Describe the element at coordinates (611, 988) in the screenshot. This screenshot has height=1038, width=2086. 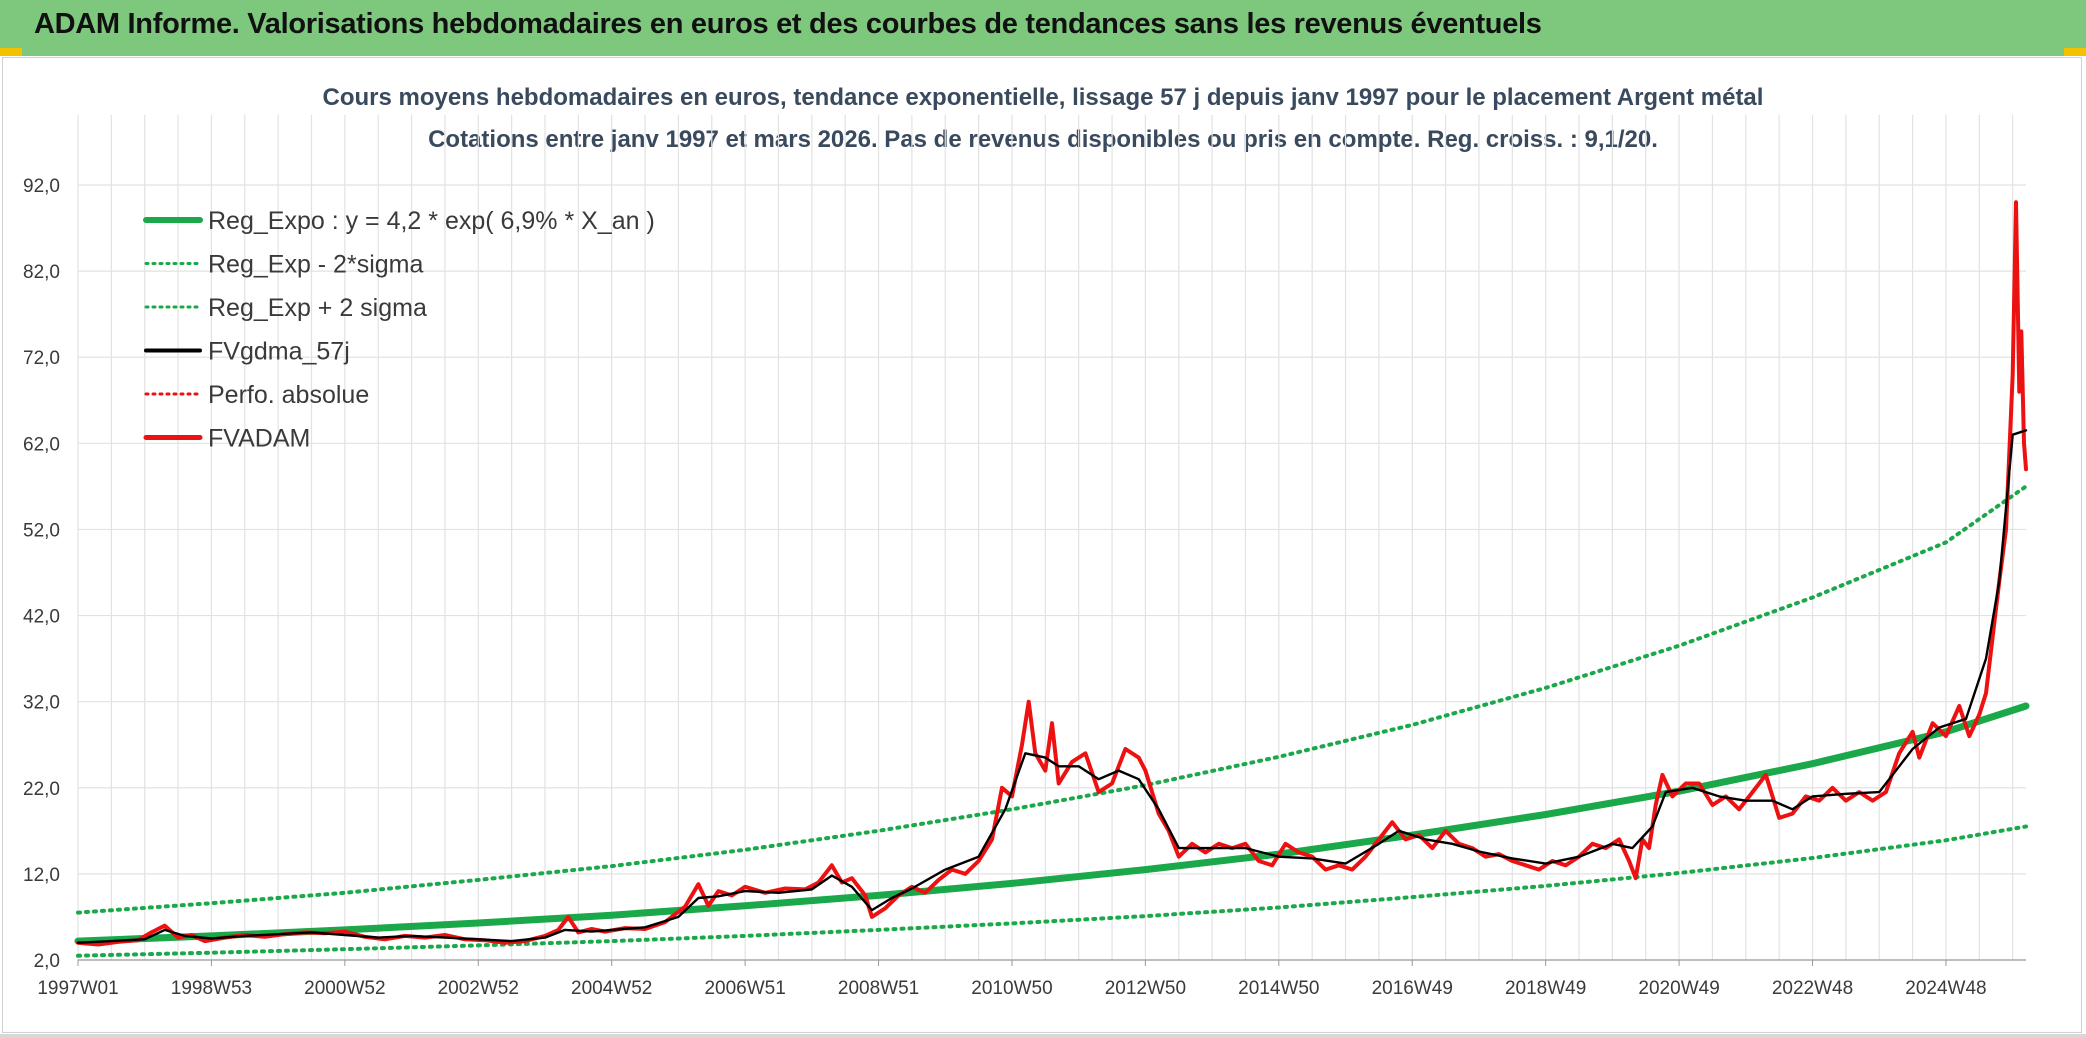
I see `x-tick-label: 2004W52` at that location.